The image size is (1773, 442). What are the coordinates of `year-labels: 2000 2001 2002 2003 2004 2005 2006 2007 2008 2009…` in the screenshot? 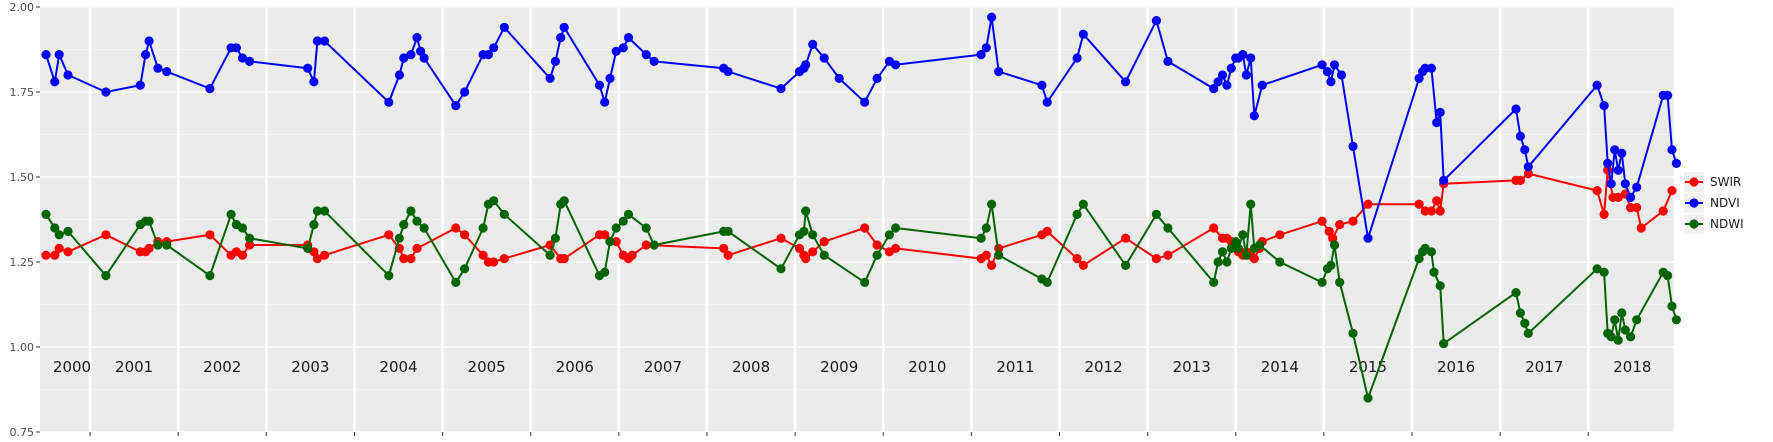 It's located at (852, 367).